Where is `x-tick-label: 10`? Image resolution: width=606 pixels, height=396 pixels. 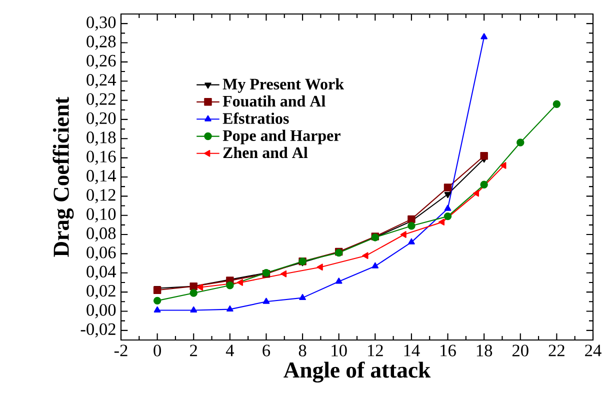 x-tick-label: 10 is located at coordinates (339, 350).